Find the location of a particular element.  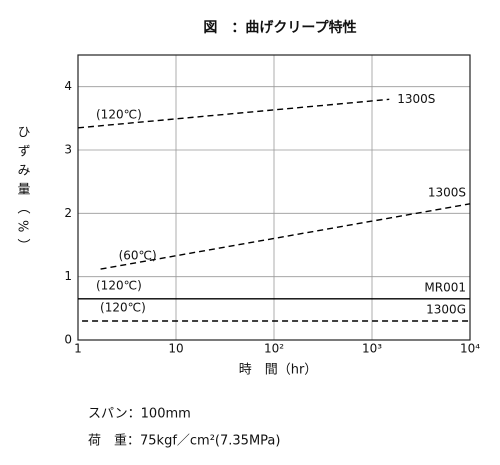

x-tick-label: 10³ is located at coordinates (372, 349).